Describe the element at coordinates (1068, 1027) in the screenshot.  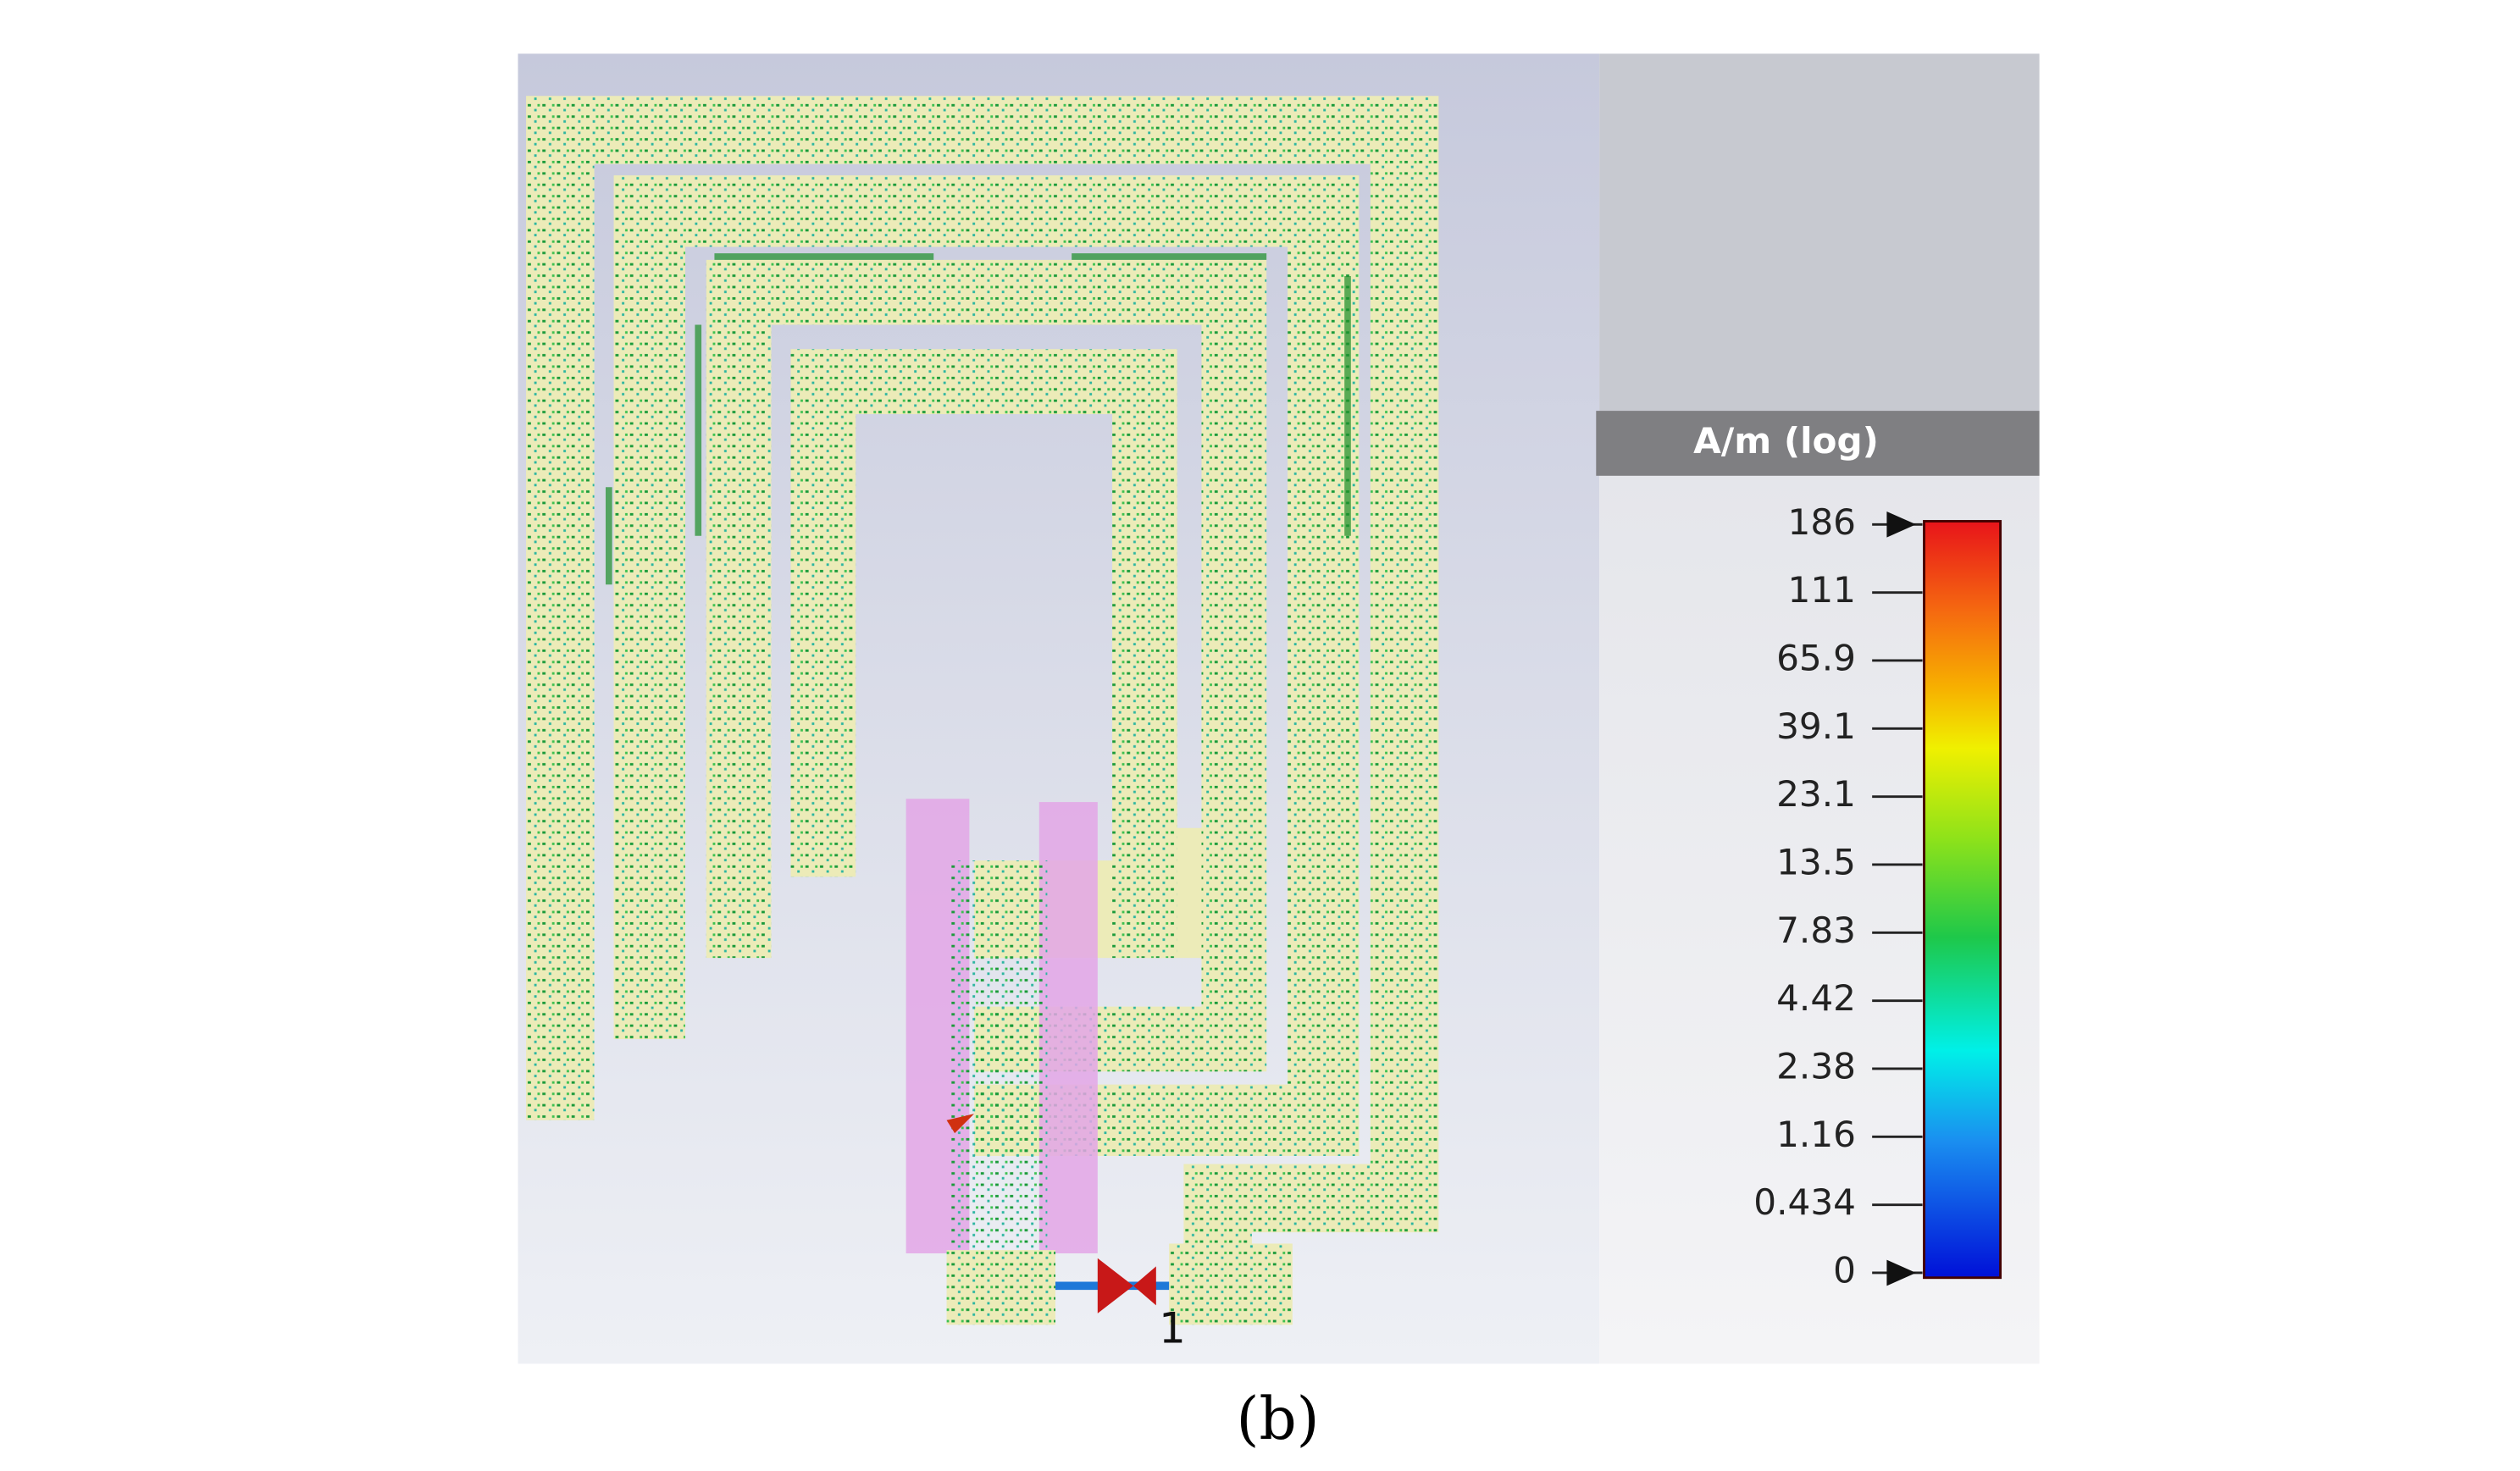
I see `feed-strip` at that location.